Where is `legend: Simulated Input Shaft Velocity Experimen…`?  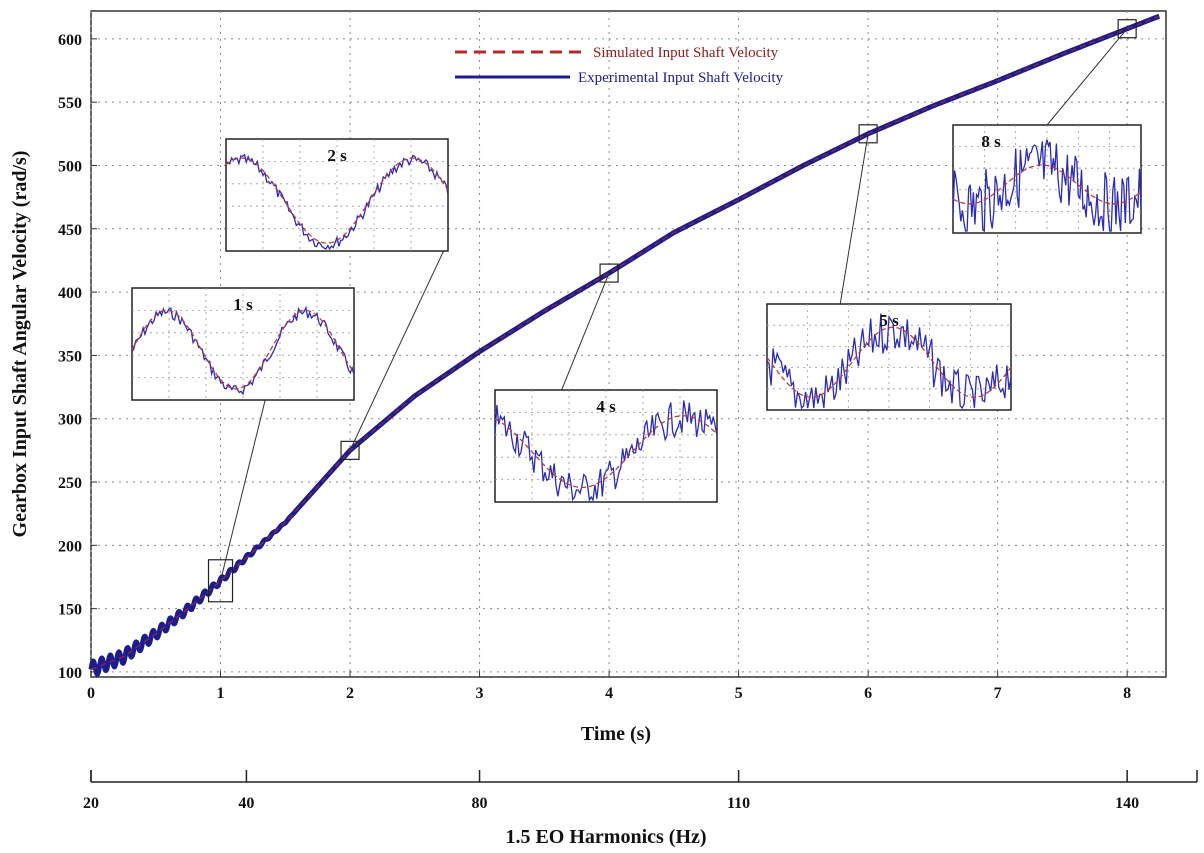
legend: Simulated Input Shaft Velocity Experimen… is located at coordinates (619, 65).